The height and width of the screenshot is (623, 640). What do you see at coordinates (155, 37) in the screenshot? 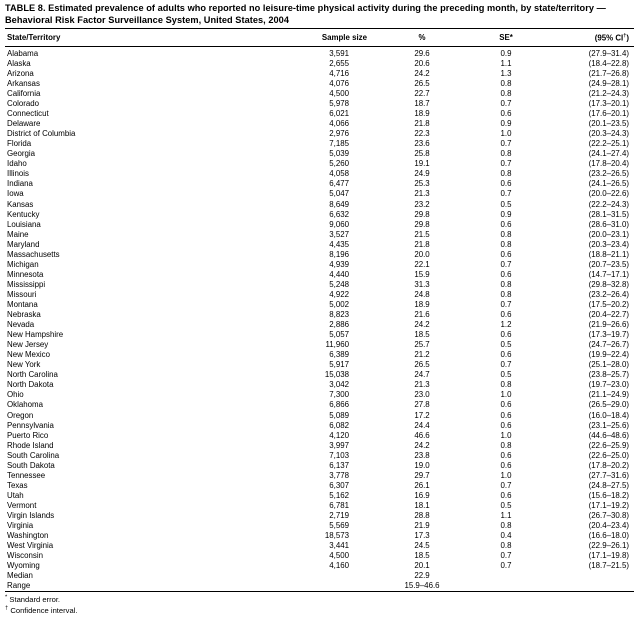
I see `column-header-state-territory: State/Territory` at bounding box center [155, 37].